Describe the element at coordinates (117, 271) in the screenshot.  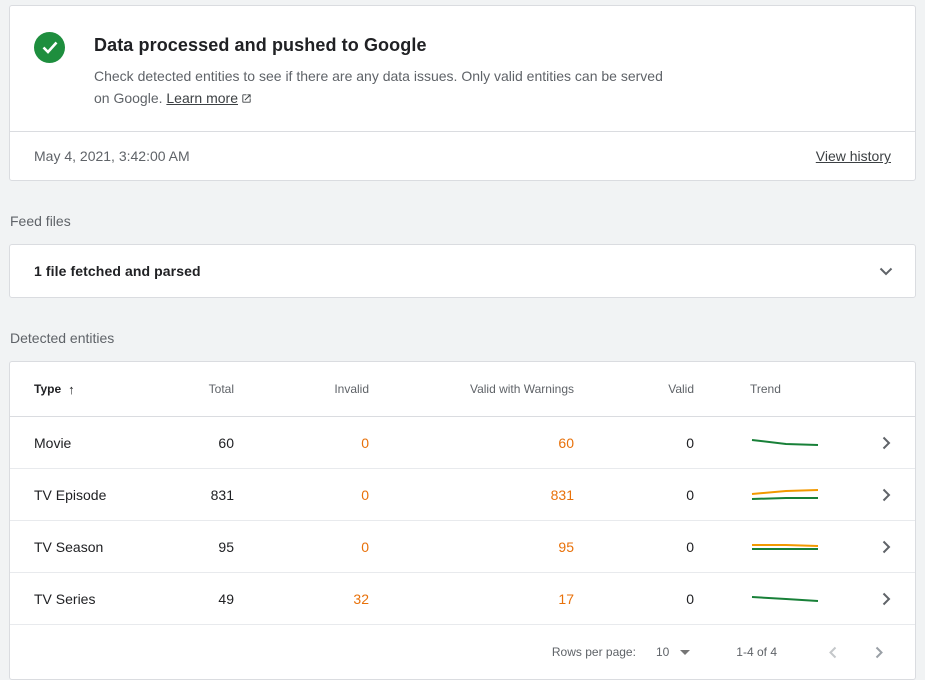
I see `feed-files-summary: 1 file fetched and parsed` at that location.